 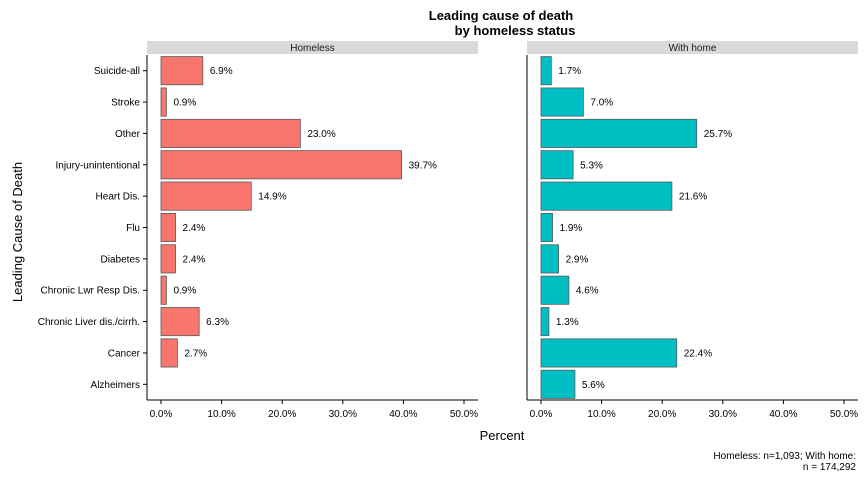 I want to click on y-tick-label: Suicide-all, so click(x=117, y=71).